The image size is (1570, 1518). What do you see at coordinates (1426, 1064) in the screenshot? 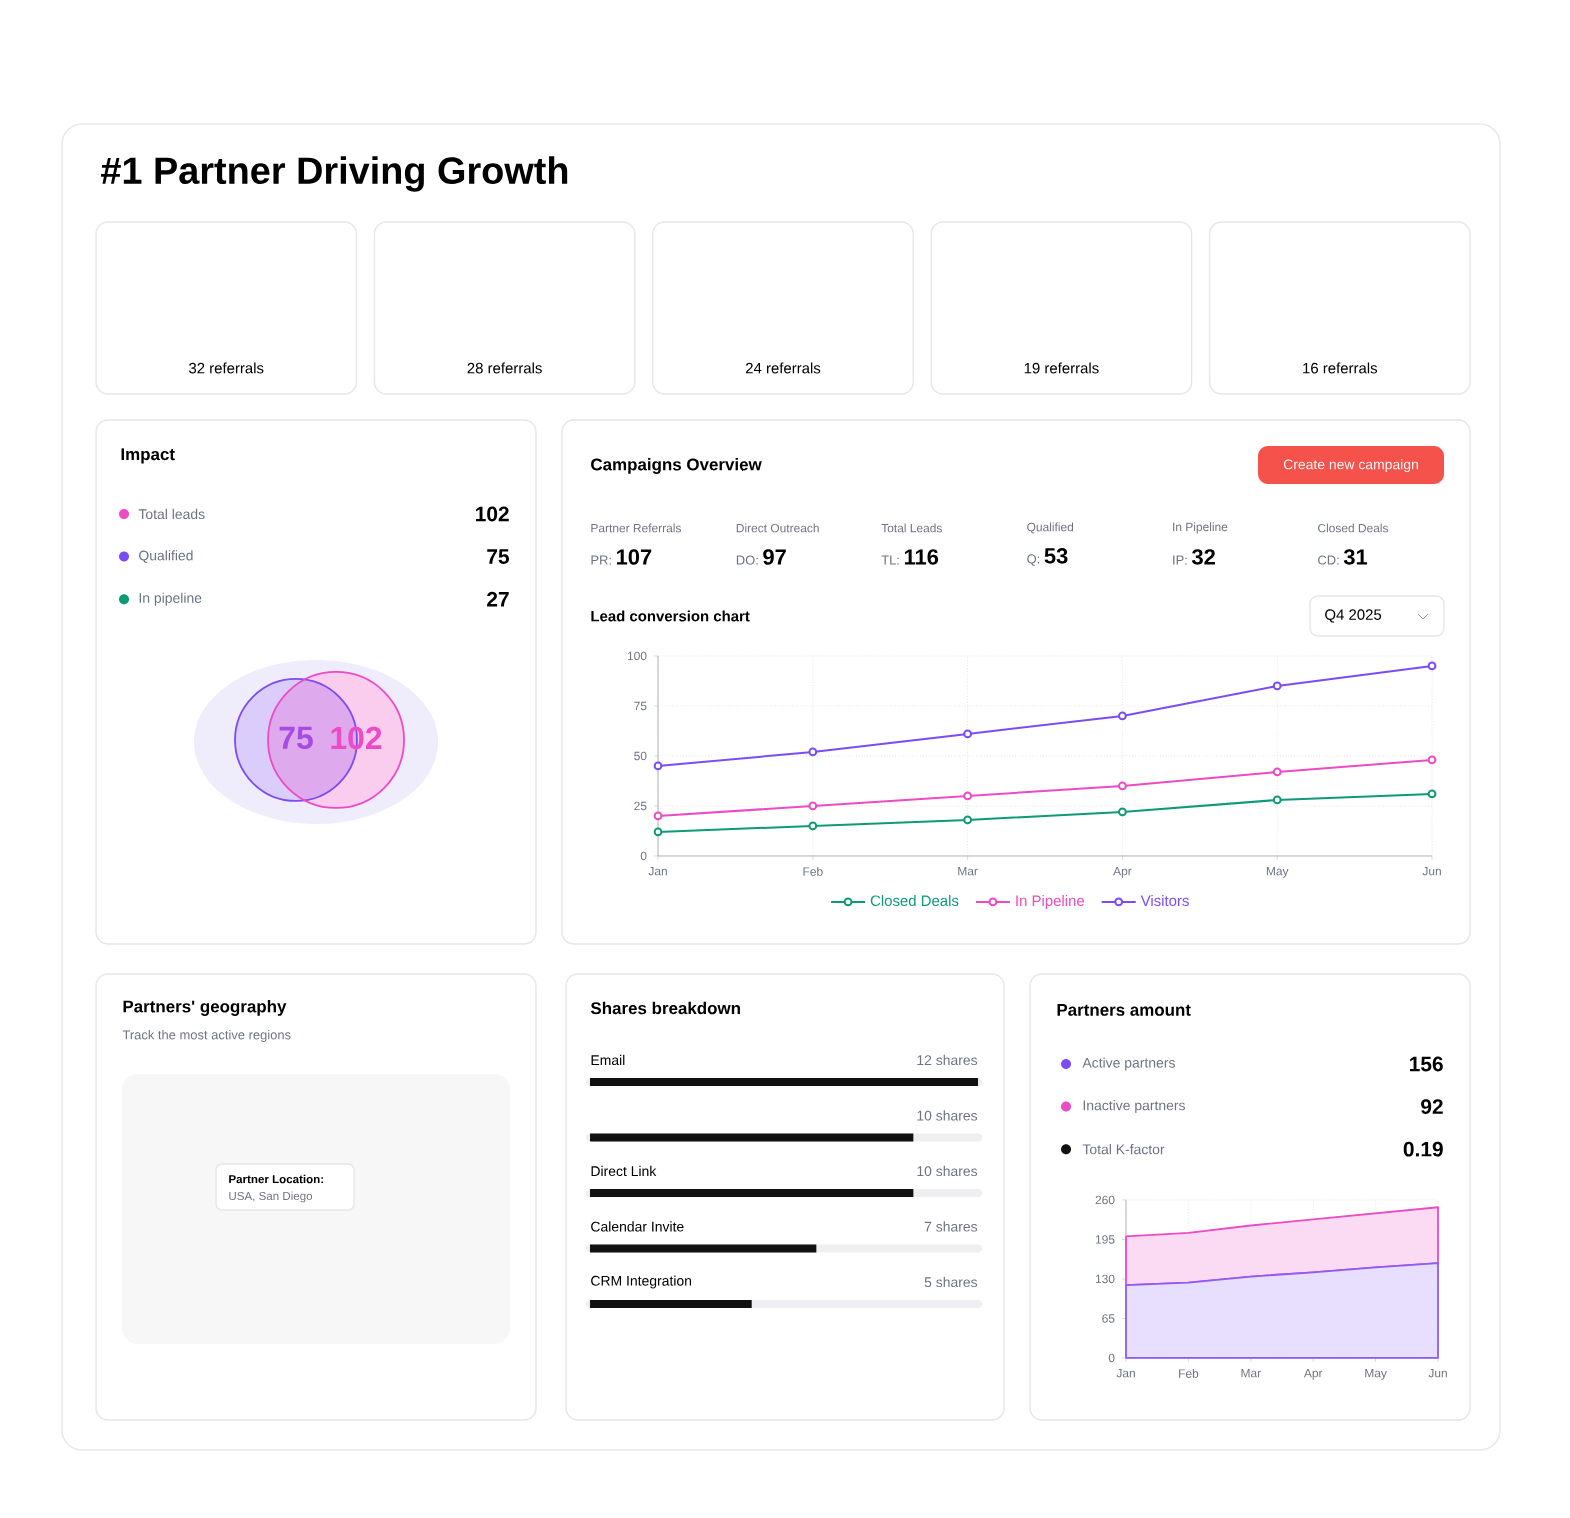
I see `data-label: 156` at bounding box center [1426, 1064].